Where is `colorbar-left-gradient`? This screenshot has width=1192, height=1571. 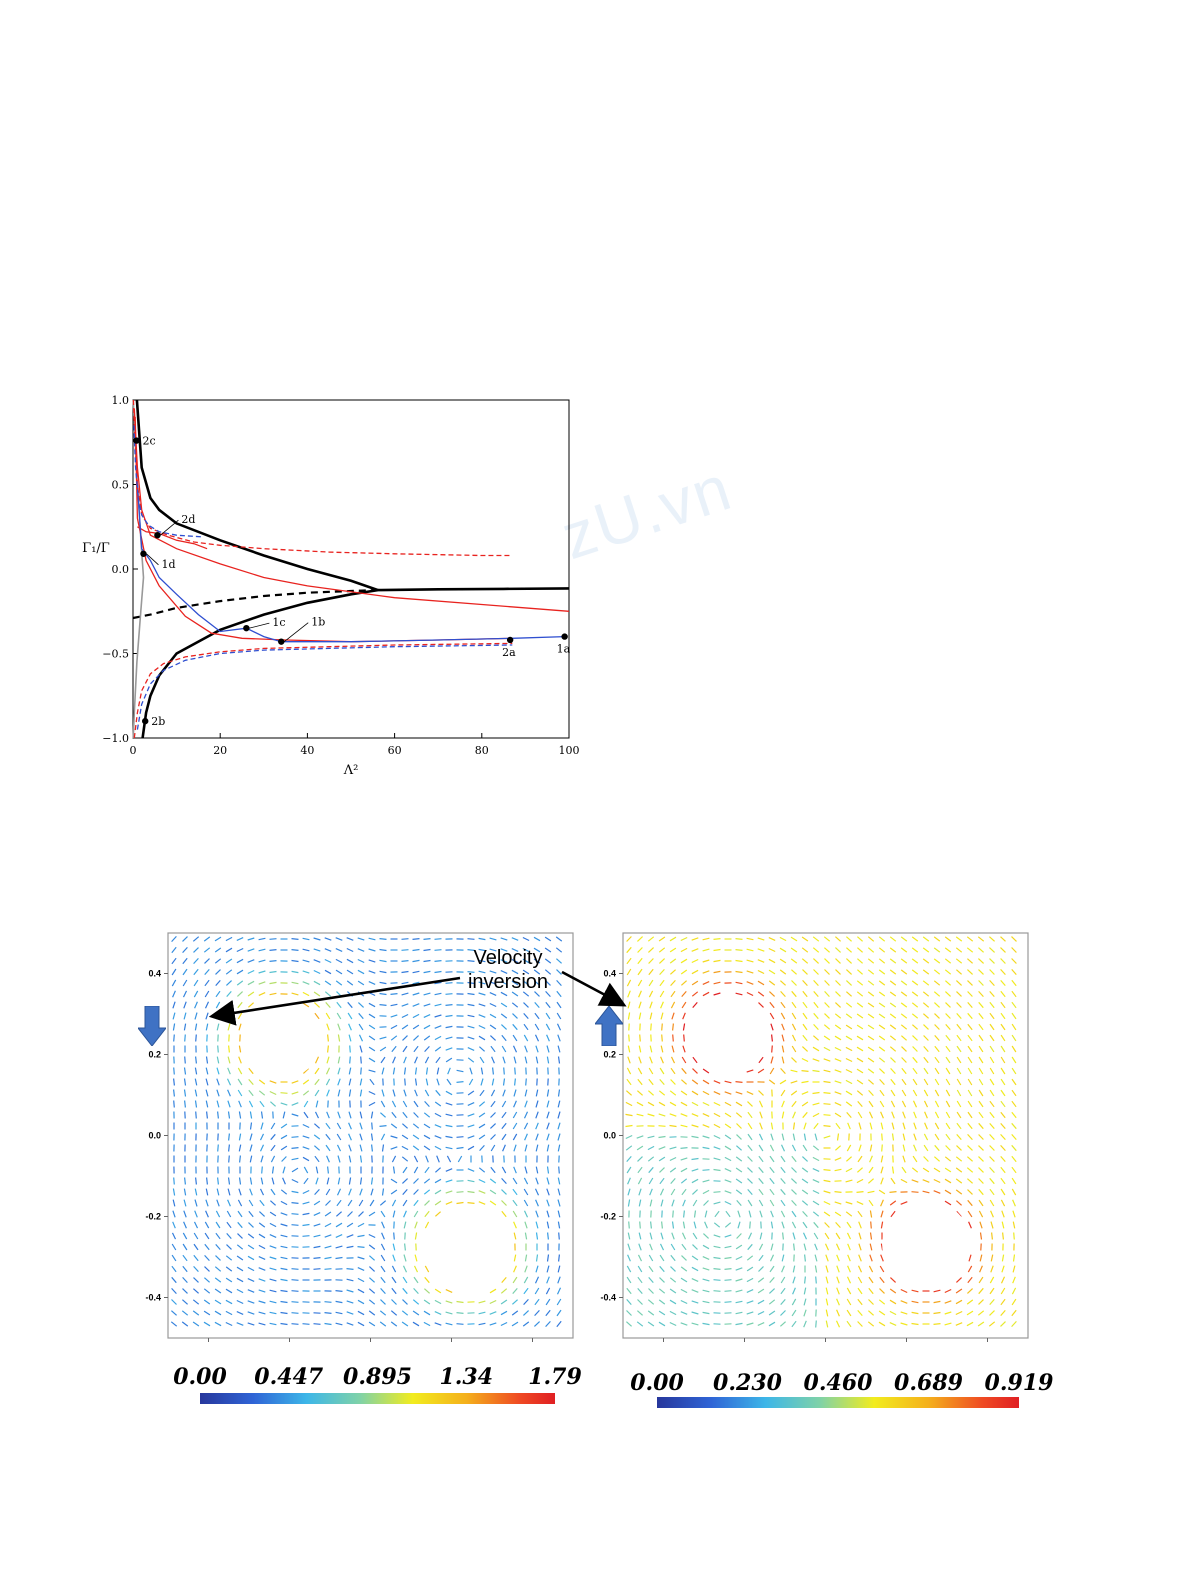
colorbar-left-gradient is located at coordinates (377, 1398).